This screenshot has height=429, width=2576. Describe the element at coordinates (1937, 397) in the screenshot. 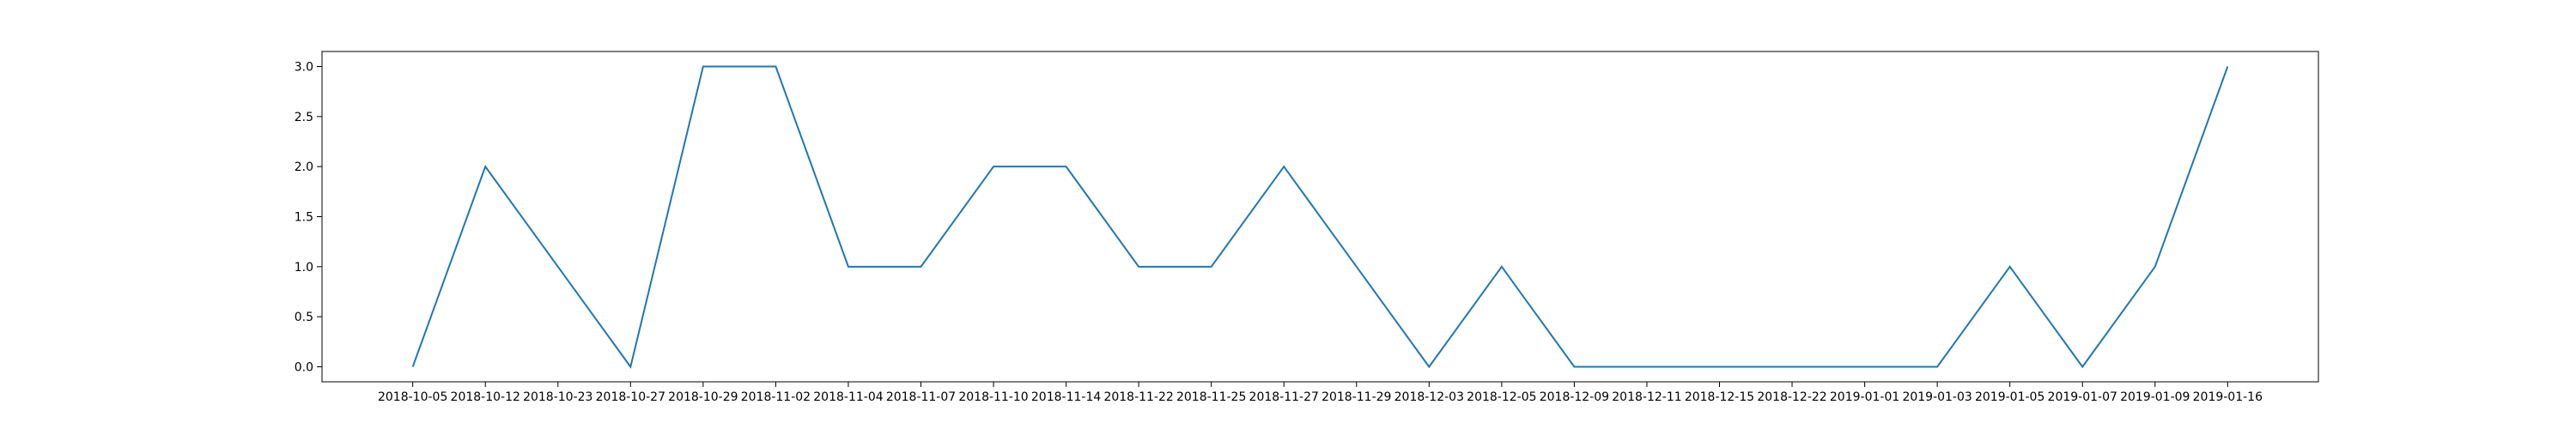

I see `x-tick-label: 2019-01-03` at that location.